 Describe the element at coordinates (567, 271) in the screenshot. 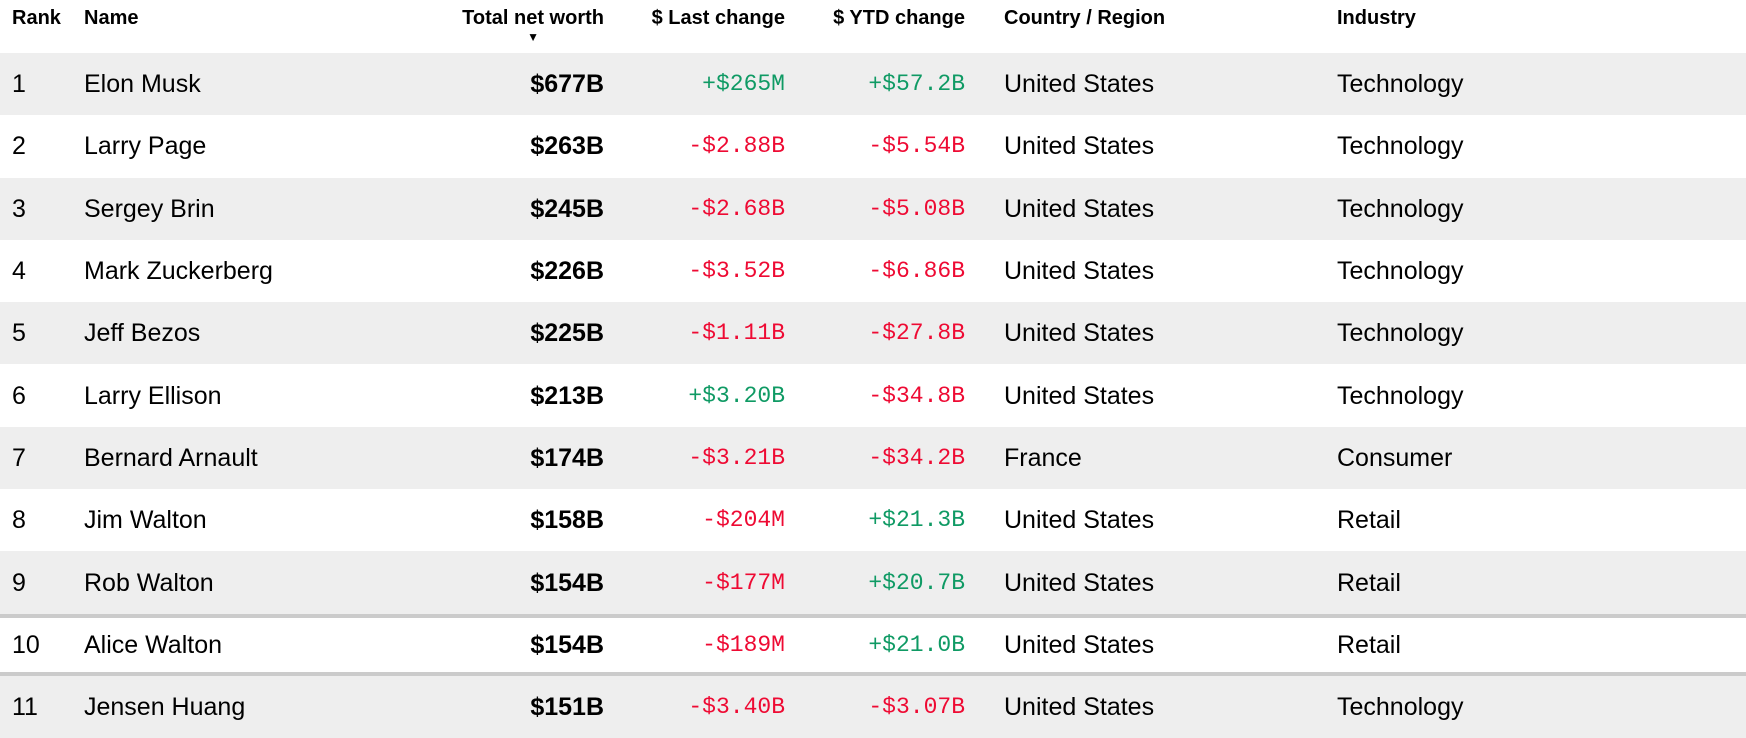

I see `cell-net_worth: $226B` at that location.